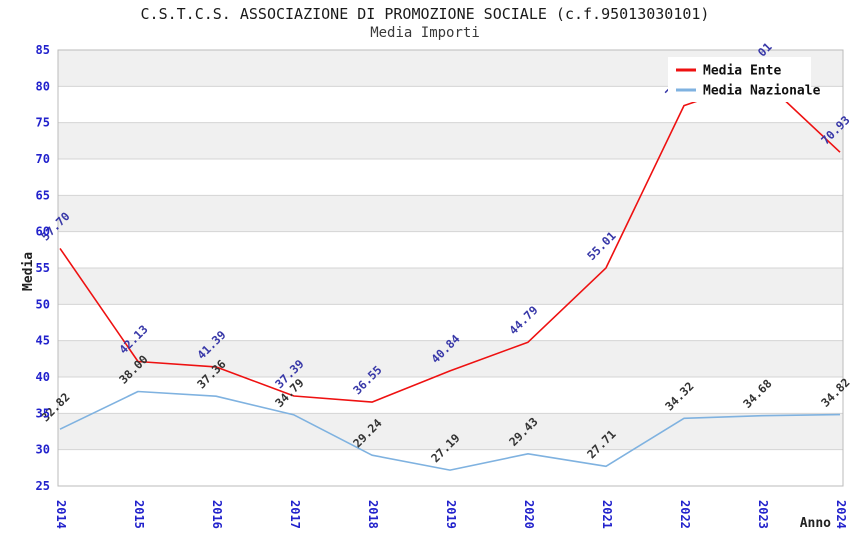  What do you see at coordinates (685, 514) in the screenshot?
I see `x-tick-label: 2022` at bounding box center [685, 514].